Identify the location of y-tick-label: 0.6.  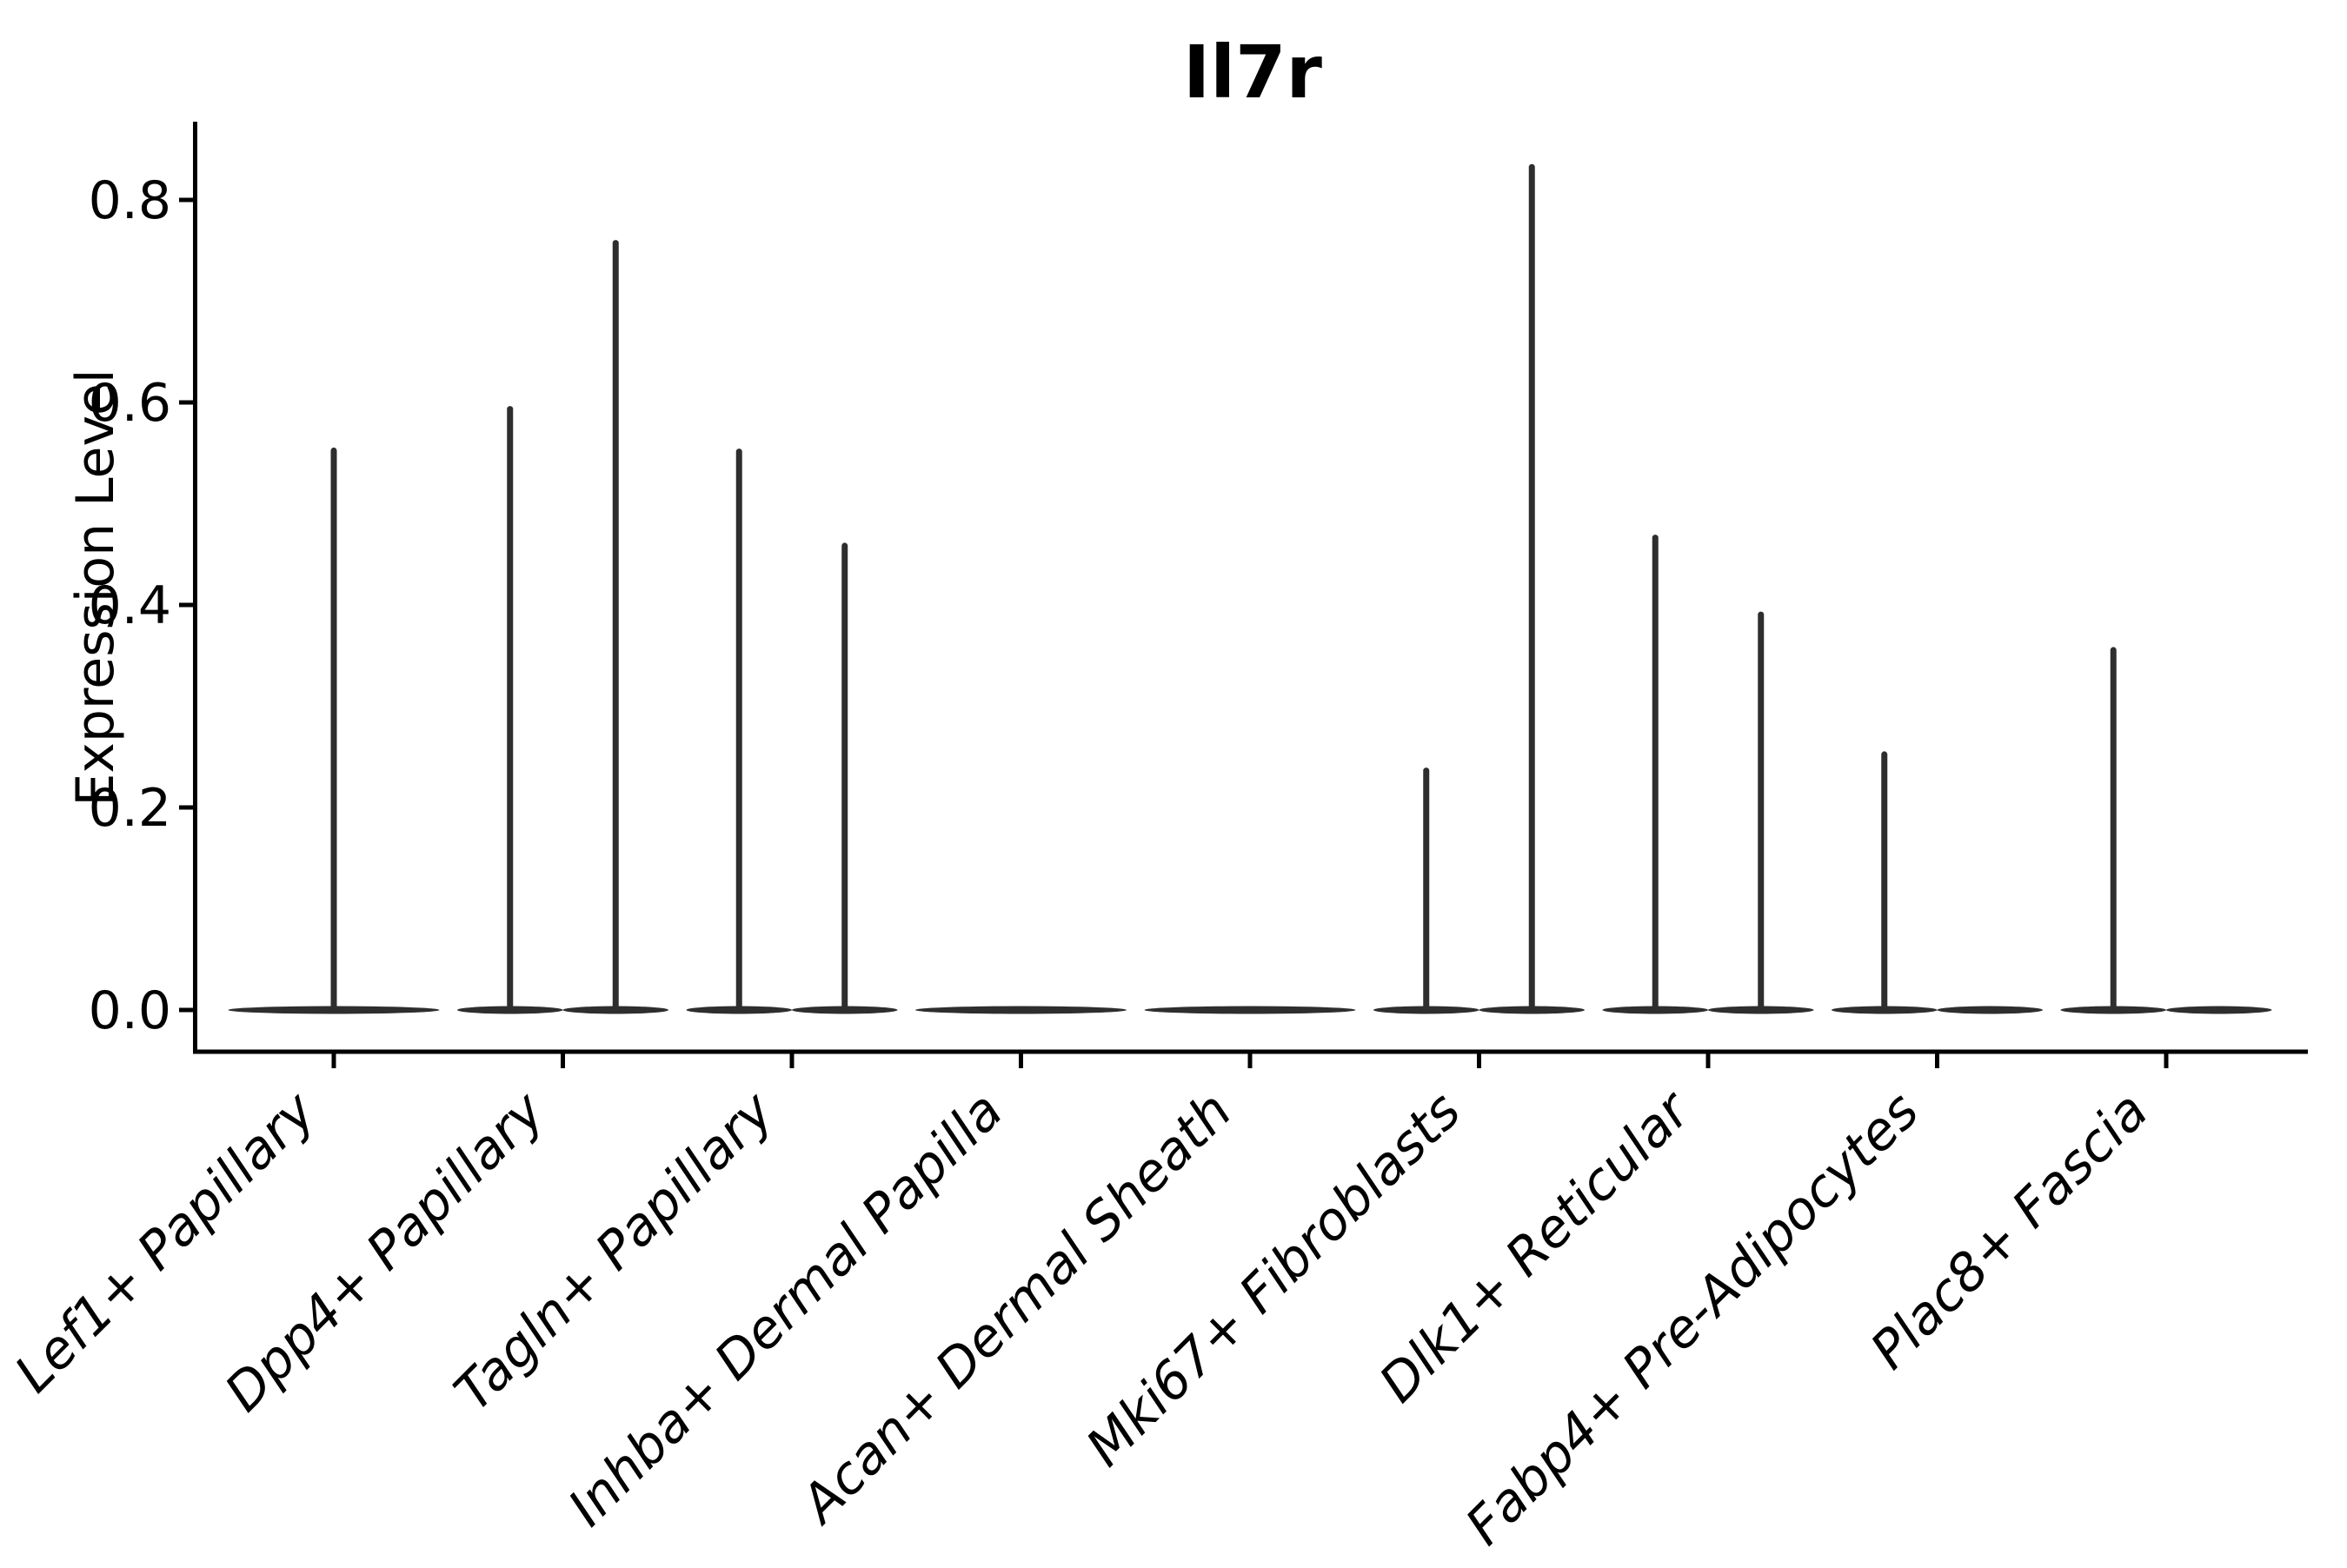
(130, 403).